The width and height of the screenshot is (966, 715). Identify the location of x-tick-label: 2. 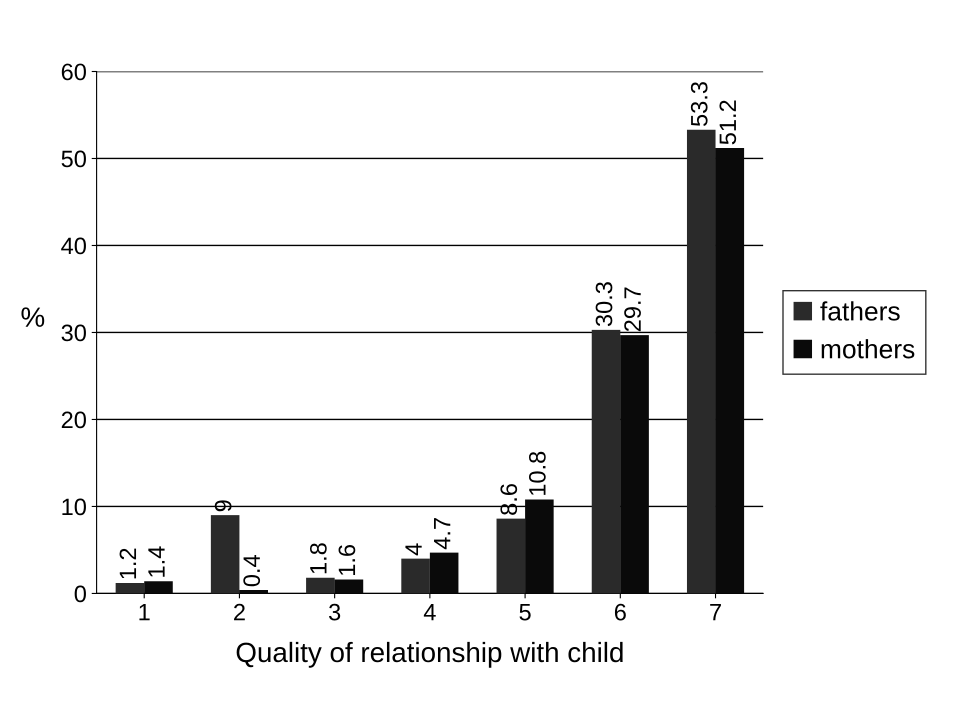
(239, 612).